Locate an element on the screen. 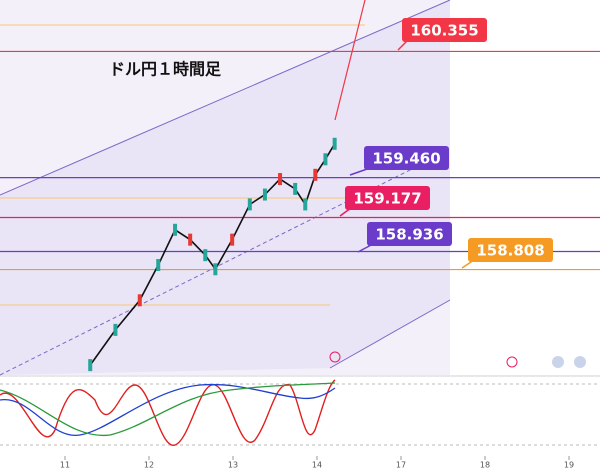  x-tick-label: 12 is located at coordinates (149, 465).